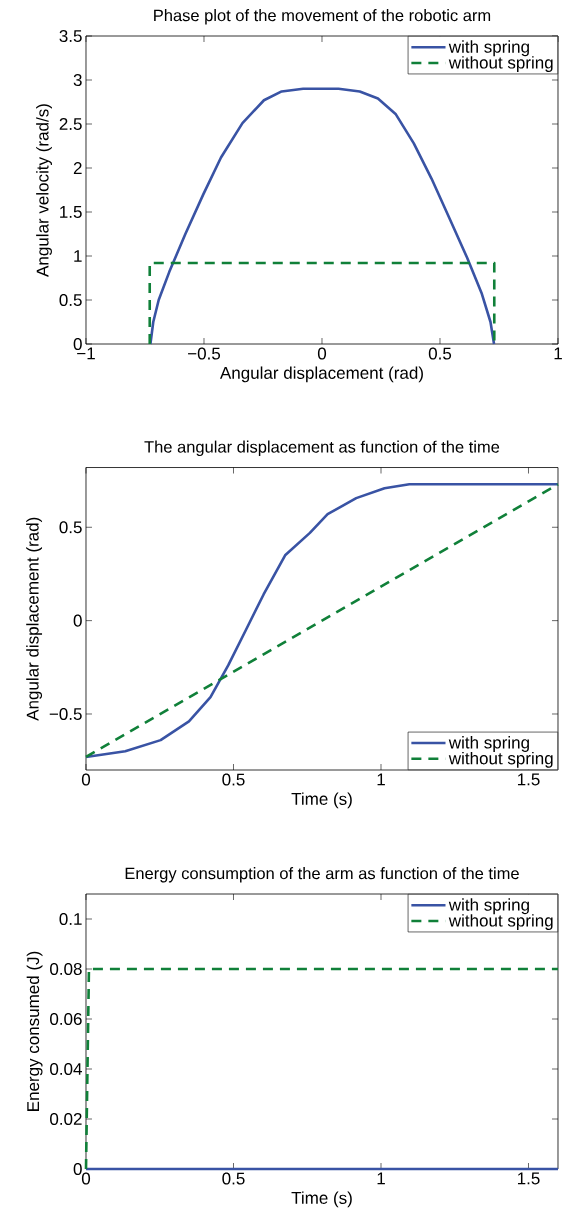  Describe the element at coordinates (66, 1119) in the screenshot. I see `y-tick-label: 0.02` at that location.